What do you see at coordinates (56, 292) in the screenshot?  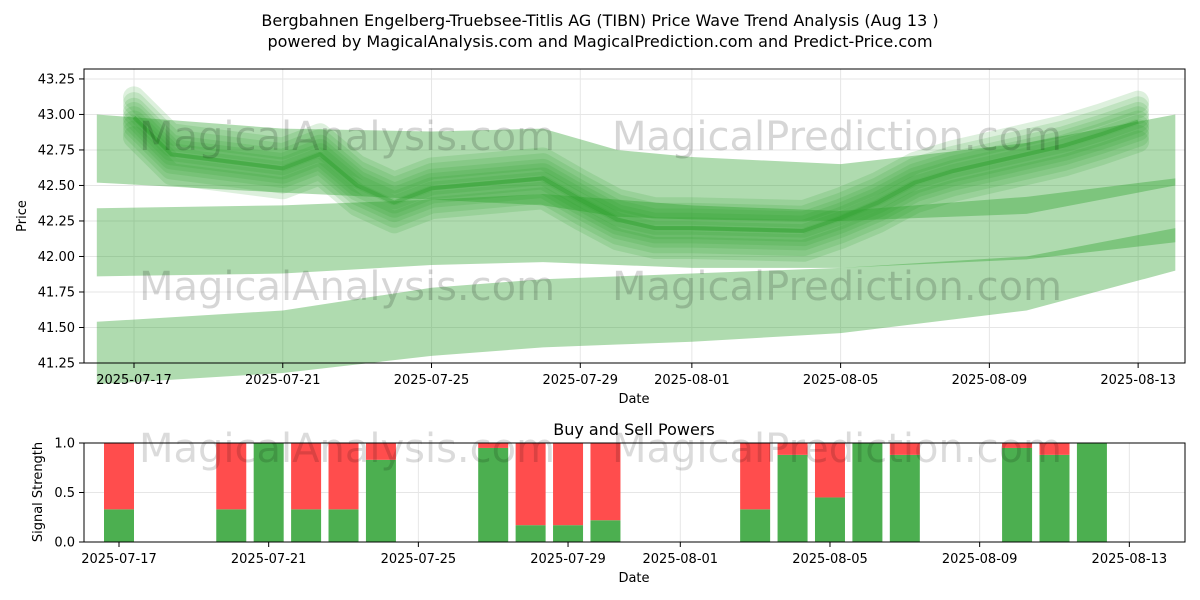 I see `price-y-tick-label: 41.75` at bounding box center [56, 292].